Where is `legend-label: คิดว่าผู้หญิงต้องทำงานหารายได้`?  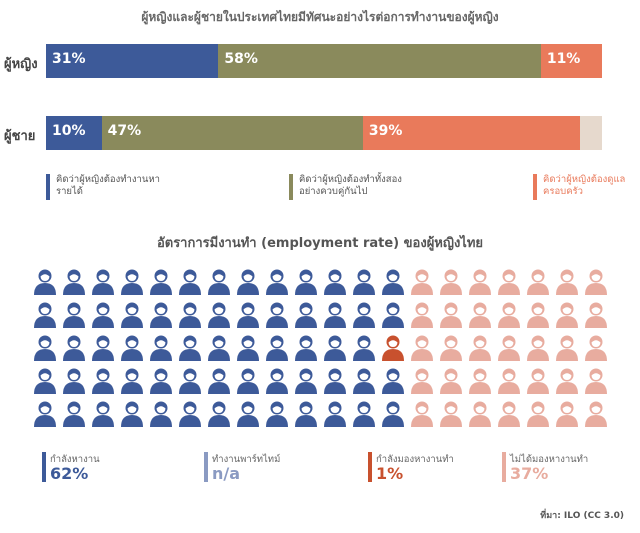
legend-label: คิดว่าผู้หญิงต้องทำงานหารายได้ is located at coordinates (108, 185).